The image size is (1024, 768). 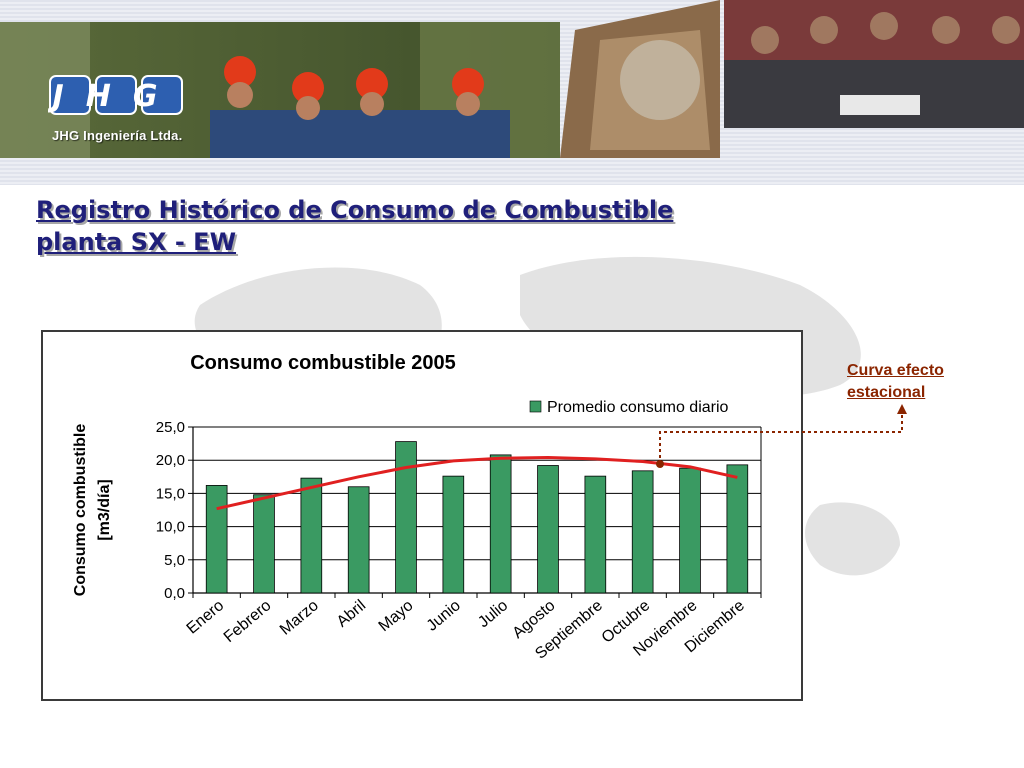 What do you see at coordinates (92, 510) in the screenshot?
I see `y-axis-label: Consumo combustible [m3/día]` at bounding box center [92, 510].